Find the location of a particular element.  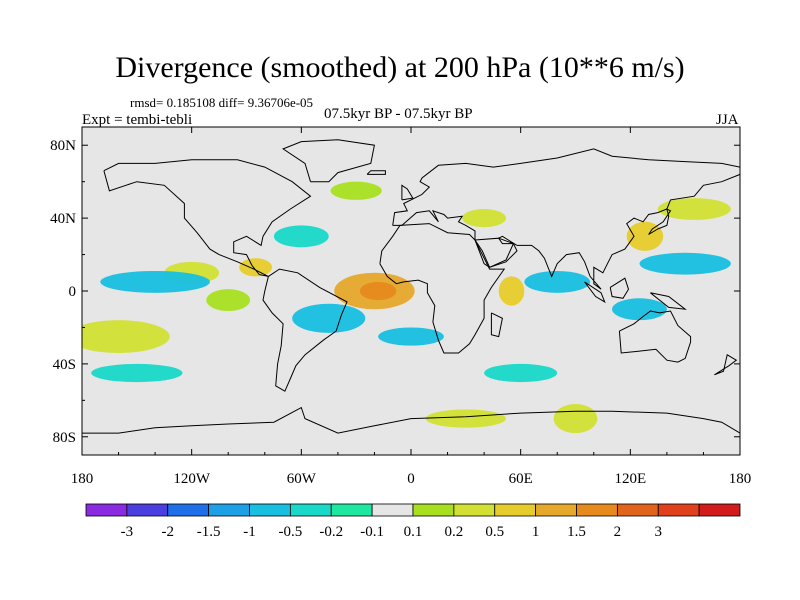

x-tick-label: 60W is located at coordinates (302, 479).